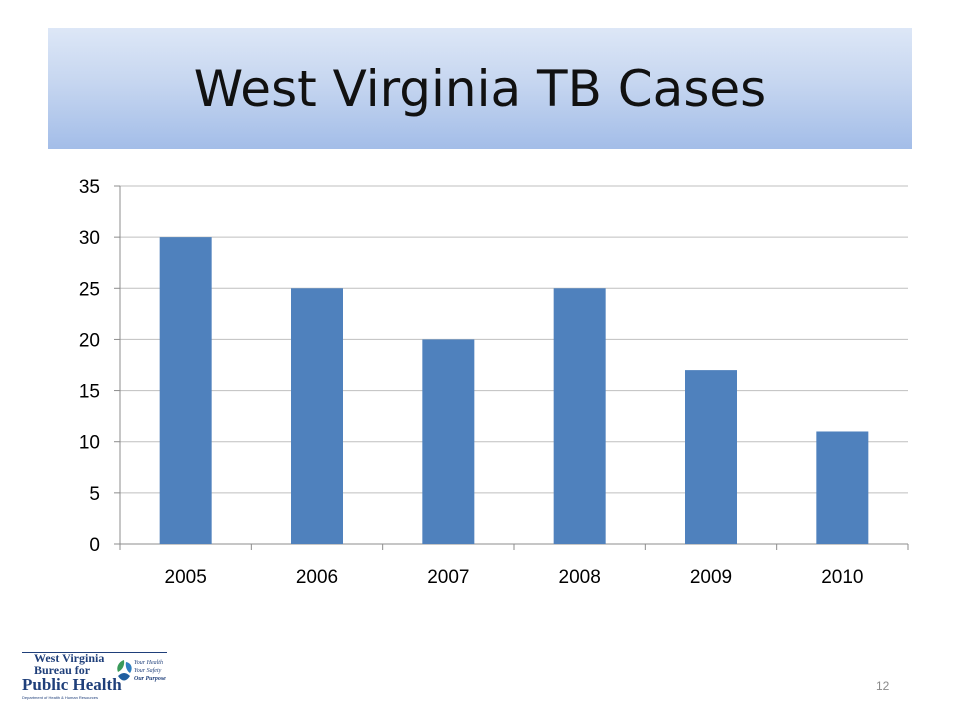  Describe the element at coordinates (62, 670) in the screenshot. I see `logo-line-2: Bureau for` at that location.